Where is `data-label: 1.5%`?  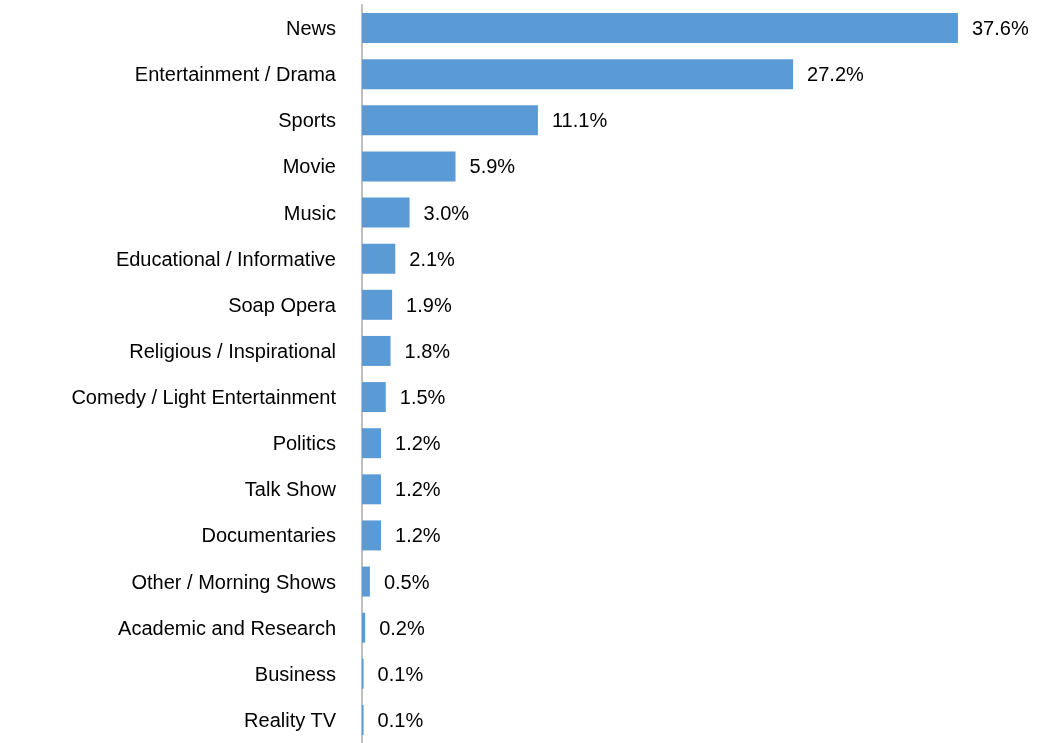 data-label: 1.5% is located at coordinates (422, 397).